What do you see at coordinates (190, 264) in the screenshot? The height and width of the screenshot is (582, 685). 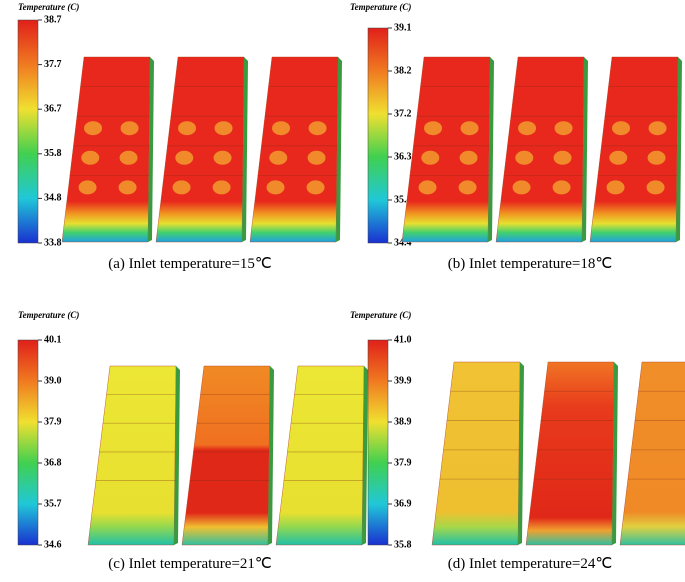 I see `caption: (a) Inlet temperature=15℃` at bounding box center [190, 264].